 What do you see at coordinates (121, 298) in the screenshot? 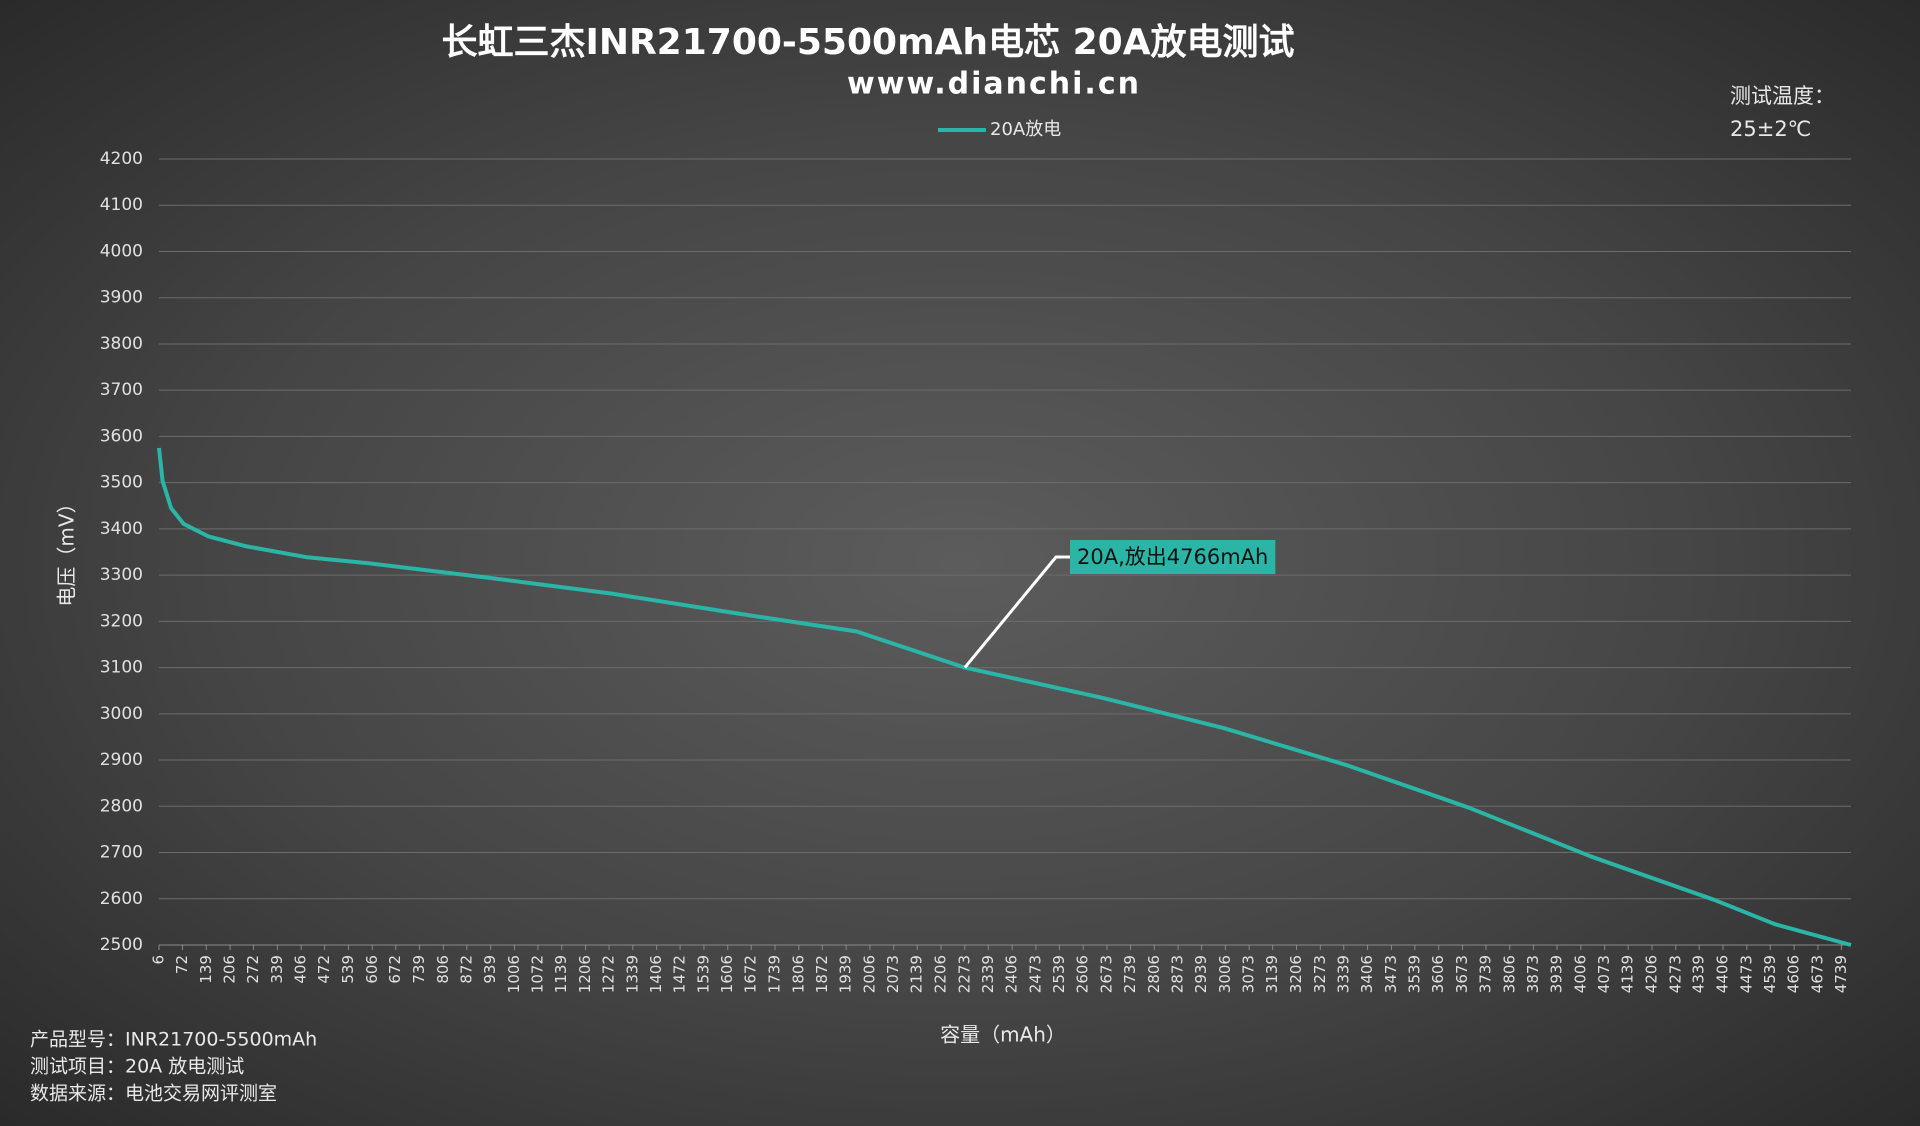
I see `y-tick-label: 3900` at bounding box center [121, 298].